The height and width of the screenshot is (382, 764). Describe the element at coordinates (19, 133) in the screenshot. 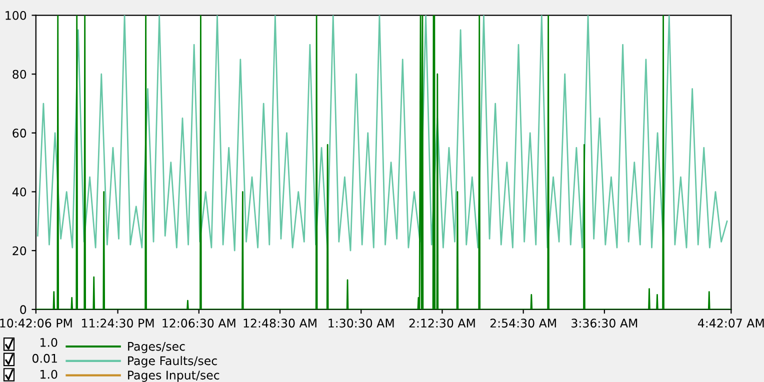

I see `y-tick-label: 60` at that location.